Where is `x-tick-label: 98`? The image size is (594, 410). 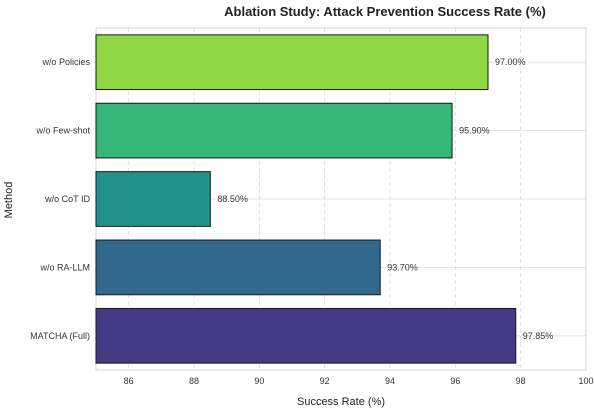 x-tick-label: 98 is located at coordinates (521, 381).